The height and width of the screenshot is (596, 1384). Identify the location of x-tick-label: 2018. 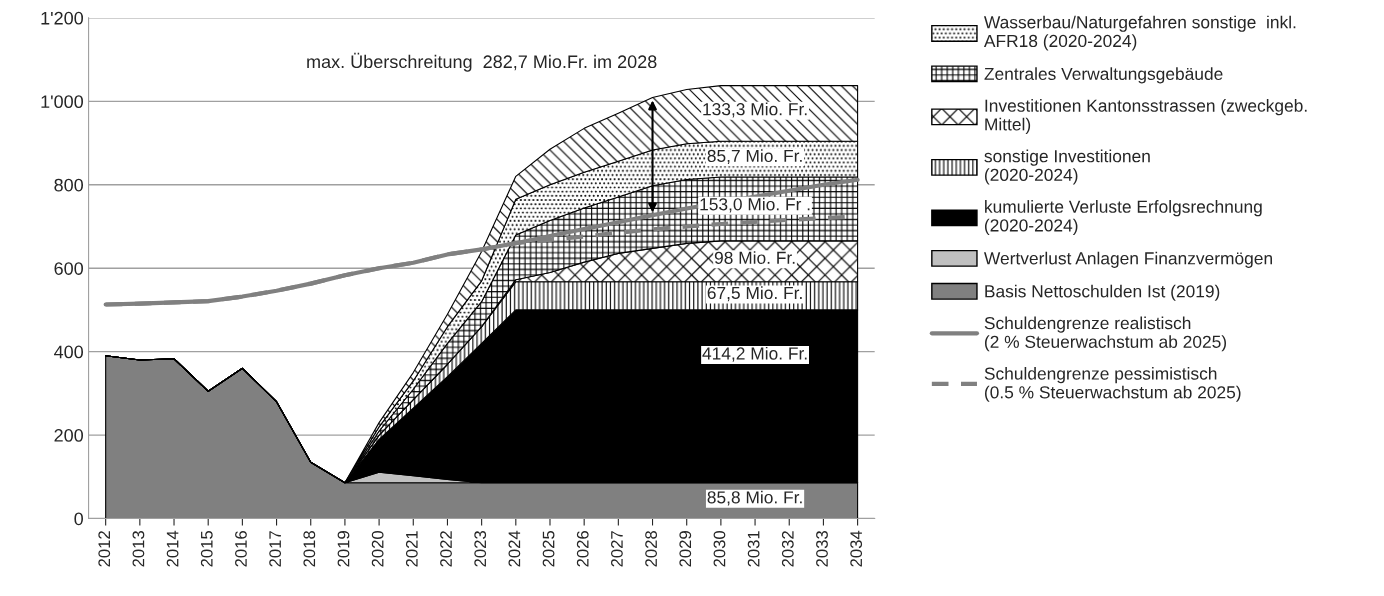
(309, 549).